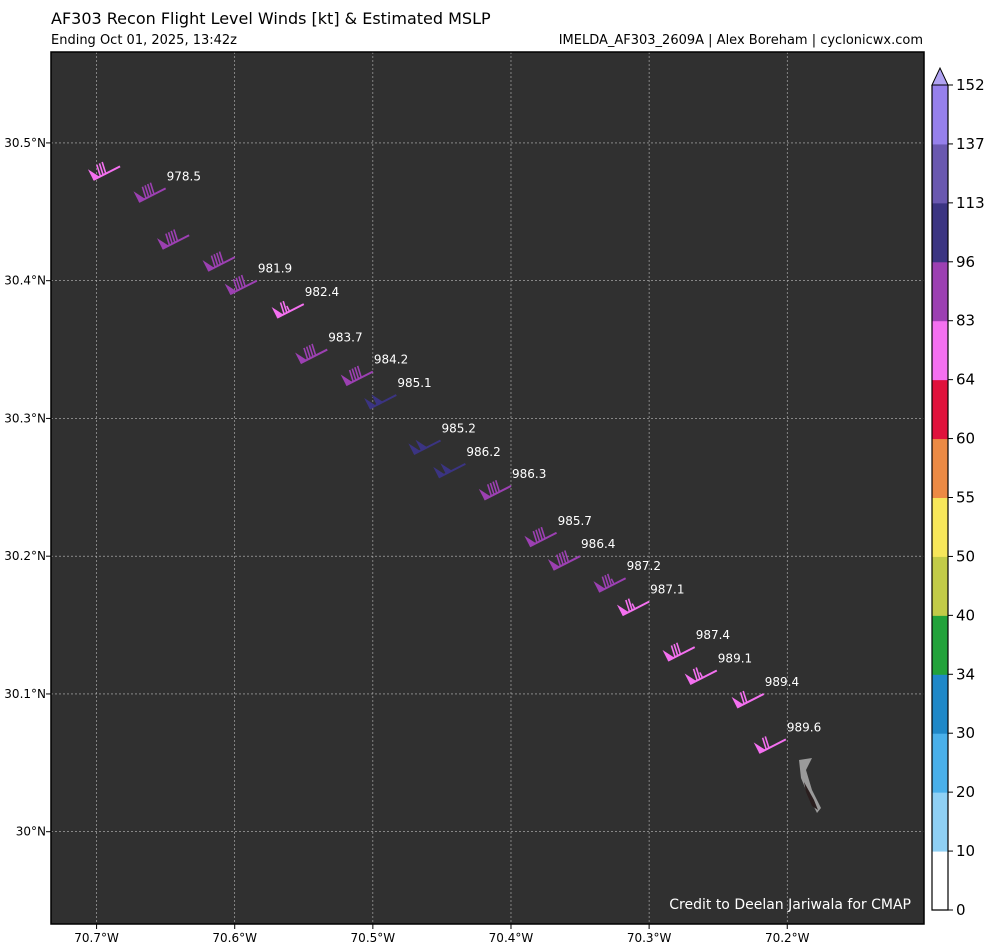  What do you see at coordinates (735, 659) in the screenshot?
I see `mslp-label: 989.1` at bounding box center [735, 659].